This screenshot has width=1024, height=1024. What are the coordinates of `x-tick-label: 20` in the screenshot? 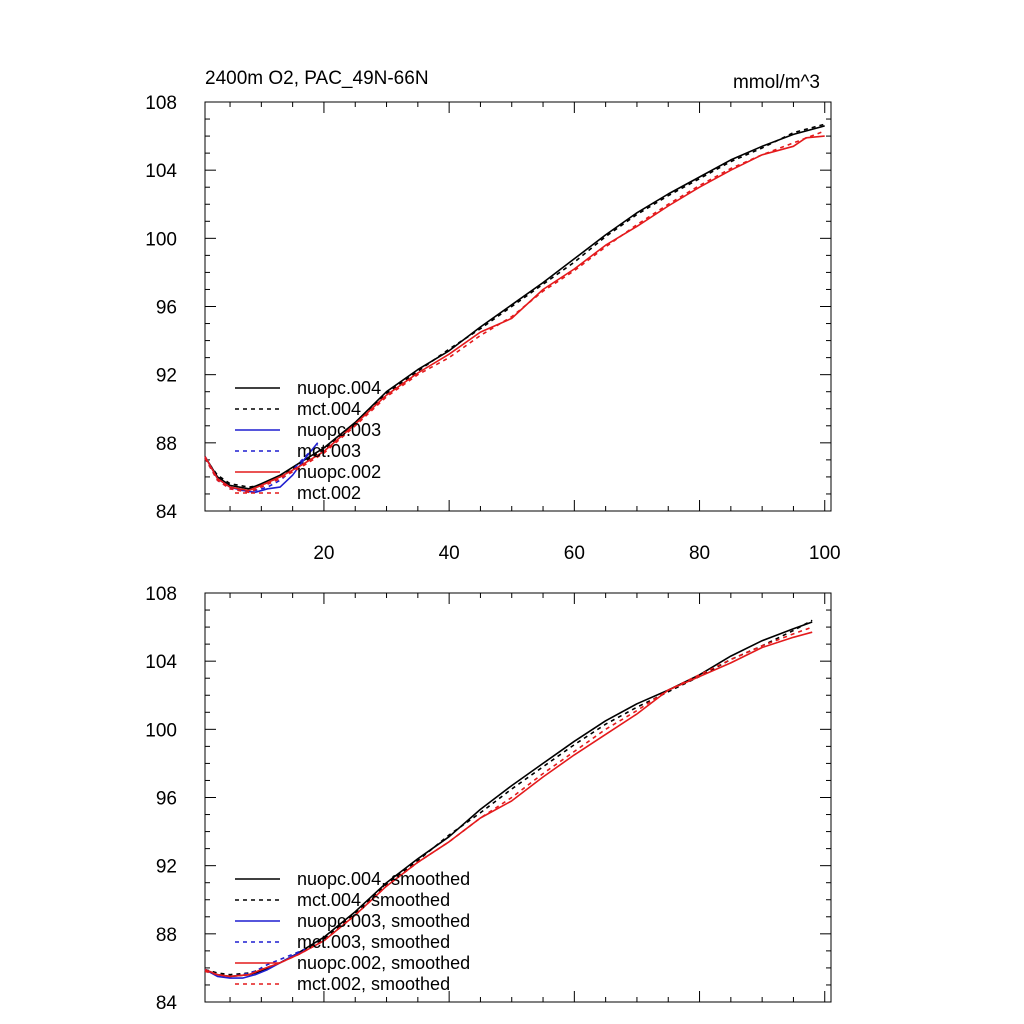 It's located at (323, 553).